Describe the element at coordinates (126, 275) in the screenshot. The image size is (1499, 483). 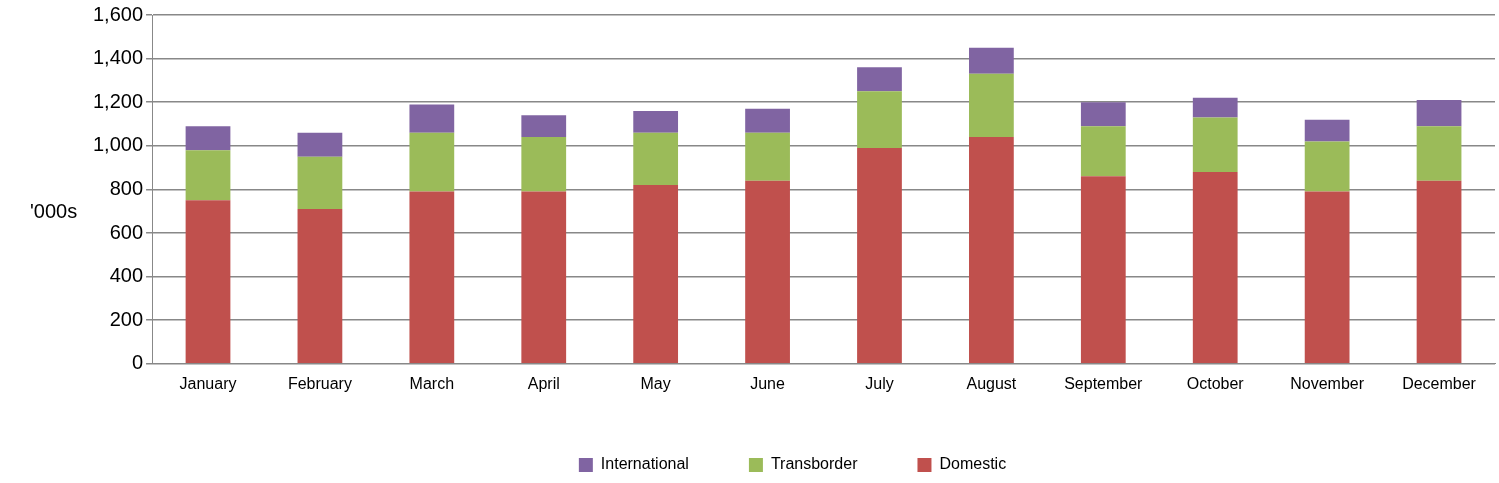
I see `y-tick-label: 400` at that location.